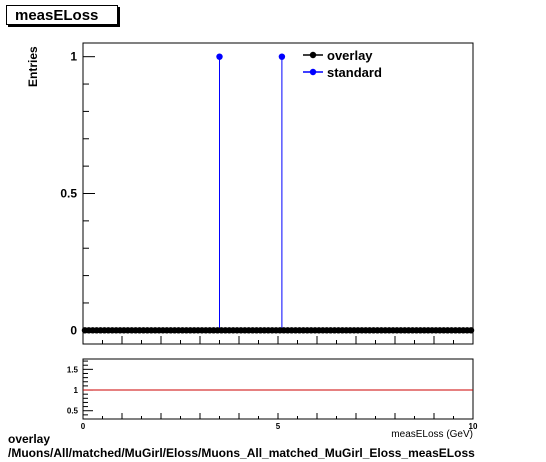 This screenshot has width=546, height=462. I want to click on main-x-ticks, so click(278, 340).